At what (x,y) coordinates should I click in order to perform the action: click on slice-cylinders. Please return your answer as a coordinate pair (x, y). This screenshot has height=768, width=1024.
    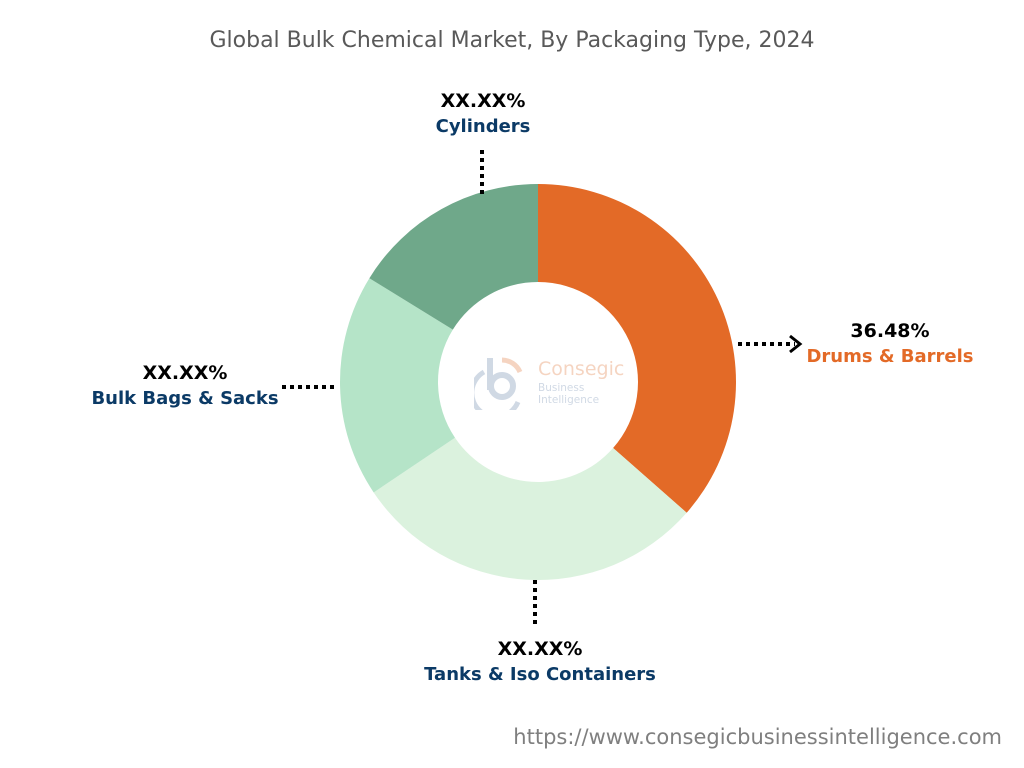
    Looking at the image, I should click on (453, 257).